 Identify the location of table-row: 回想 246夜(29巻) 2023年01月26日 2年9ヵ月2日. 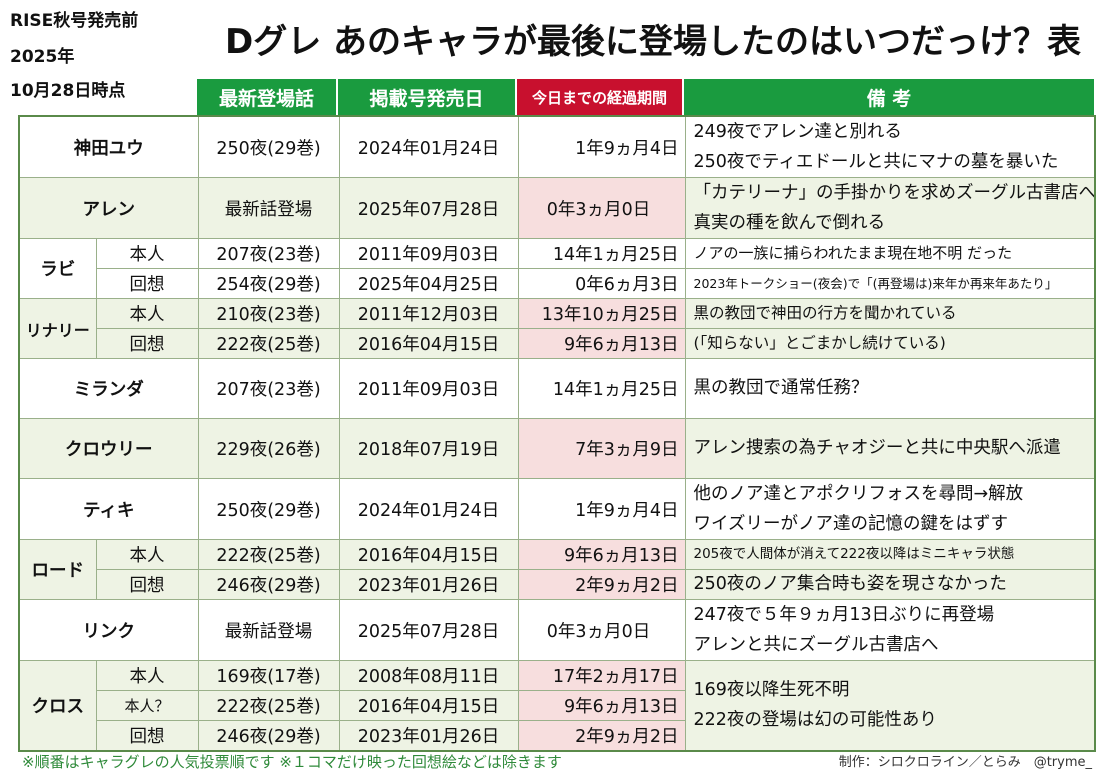
(557, 735).